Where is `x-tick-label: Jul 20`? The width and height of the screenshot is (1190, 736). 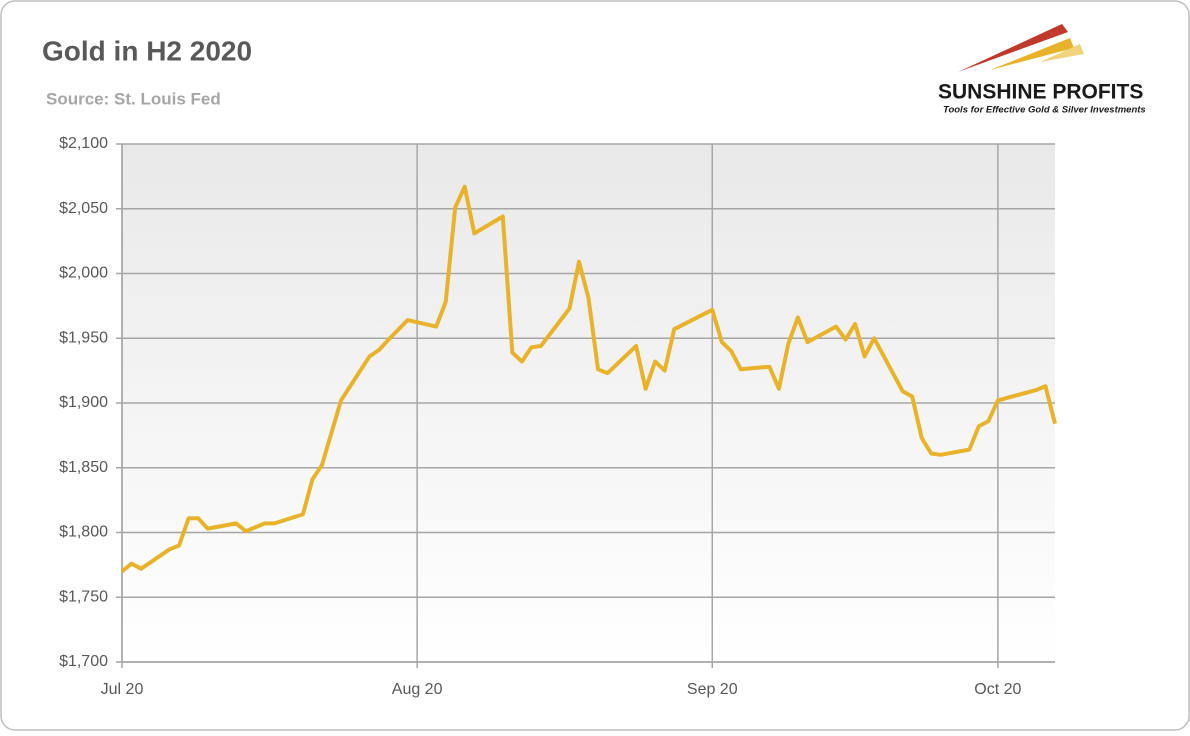
x-tick-label: Jul 20 is located at coordinates (122, 689).